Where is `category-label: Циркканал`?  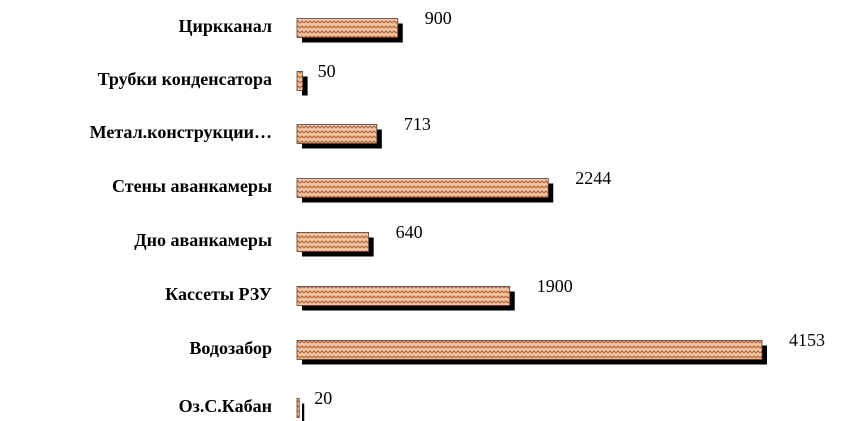 category-label: Циркканал is located at coordinates (225, 26).